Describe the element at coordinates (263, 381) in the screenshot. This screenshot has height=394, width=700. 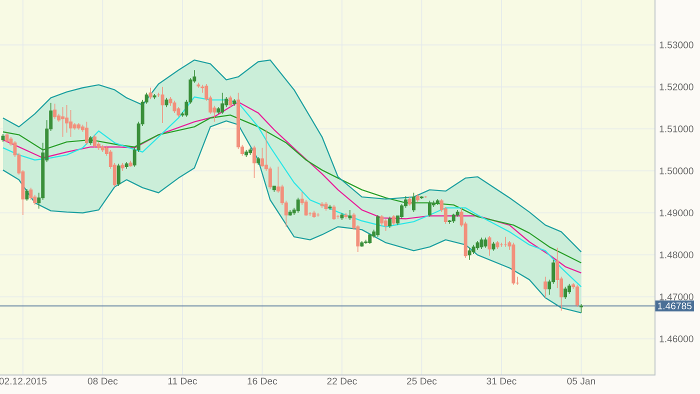
I see `x-tick-label: 16 Dec` at that location.